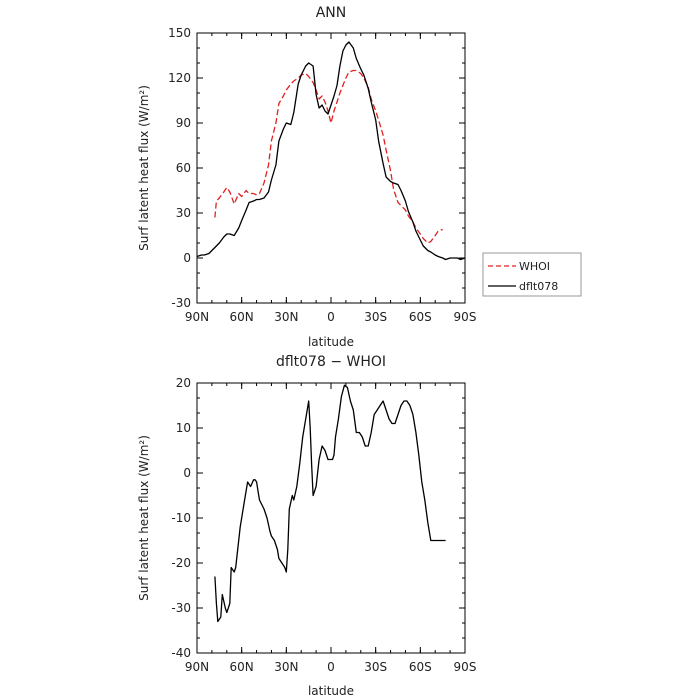 Image resolution: width=700 pixels, height=700 pixels. I want to click on top-x-tick-label: 0, so click(331, 317).